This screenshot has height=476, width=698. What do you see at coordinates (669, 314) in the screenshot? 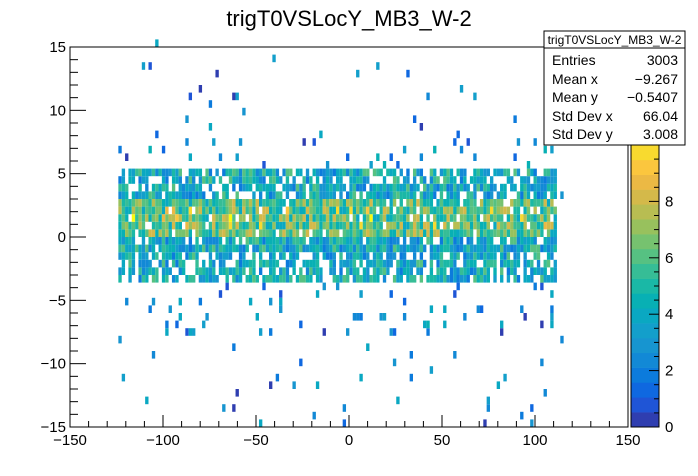
I see `z-tick-label: 4` at bounding box center [669, 314].